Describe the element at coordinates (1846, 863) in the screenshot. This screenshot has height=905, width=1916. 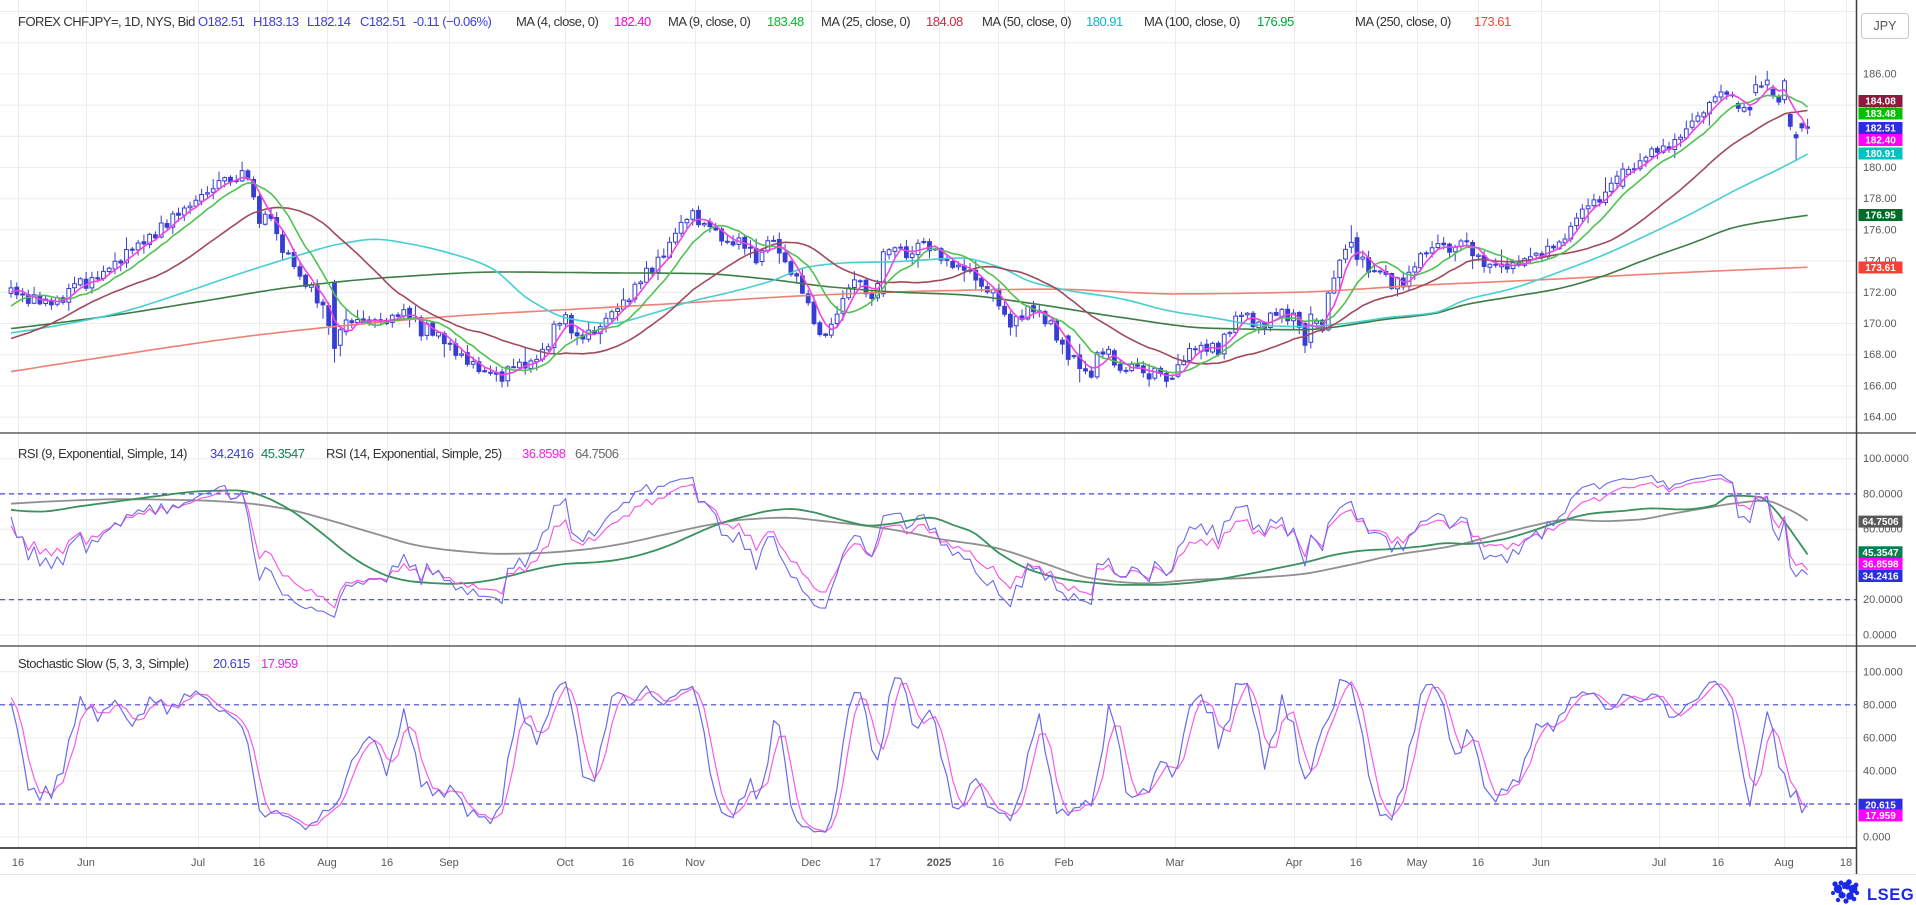
I see `svg-text: 18` at that location.